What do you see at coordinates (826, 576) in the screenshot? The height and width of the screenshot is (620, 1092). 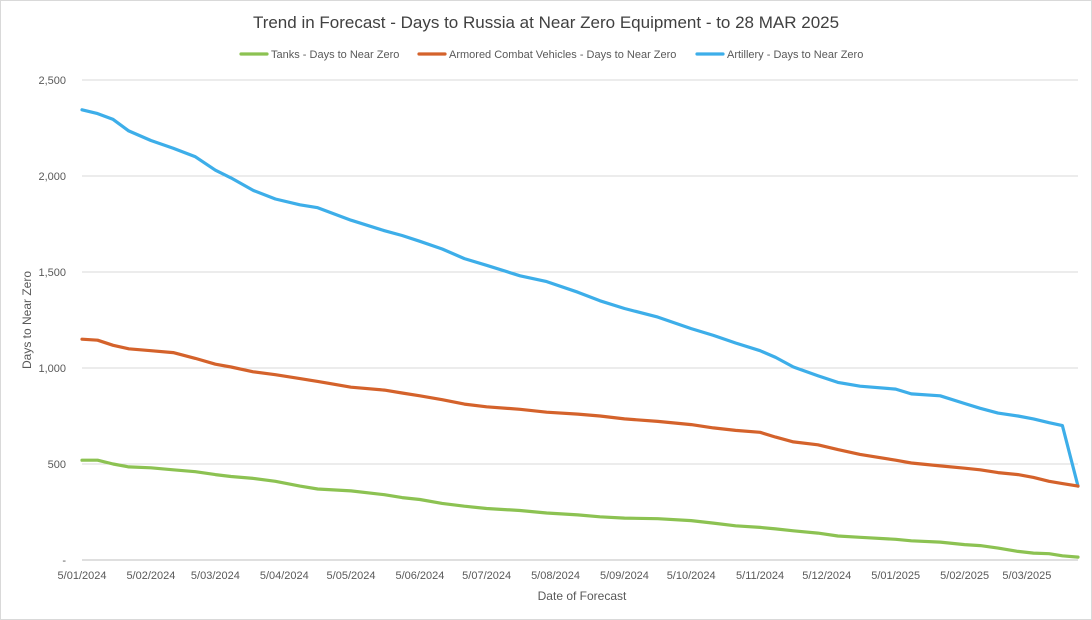 I see `x-tick-label: 5/12/2024` at bounding box center [826, 576].